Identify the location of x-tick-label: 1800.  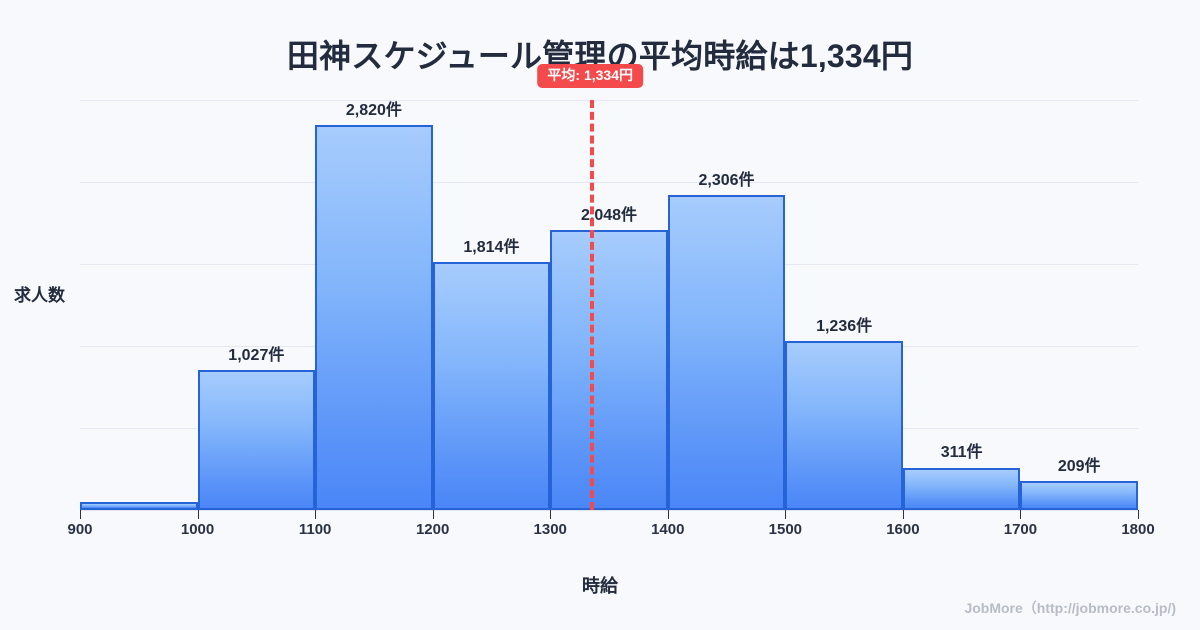
(1138, 529).